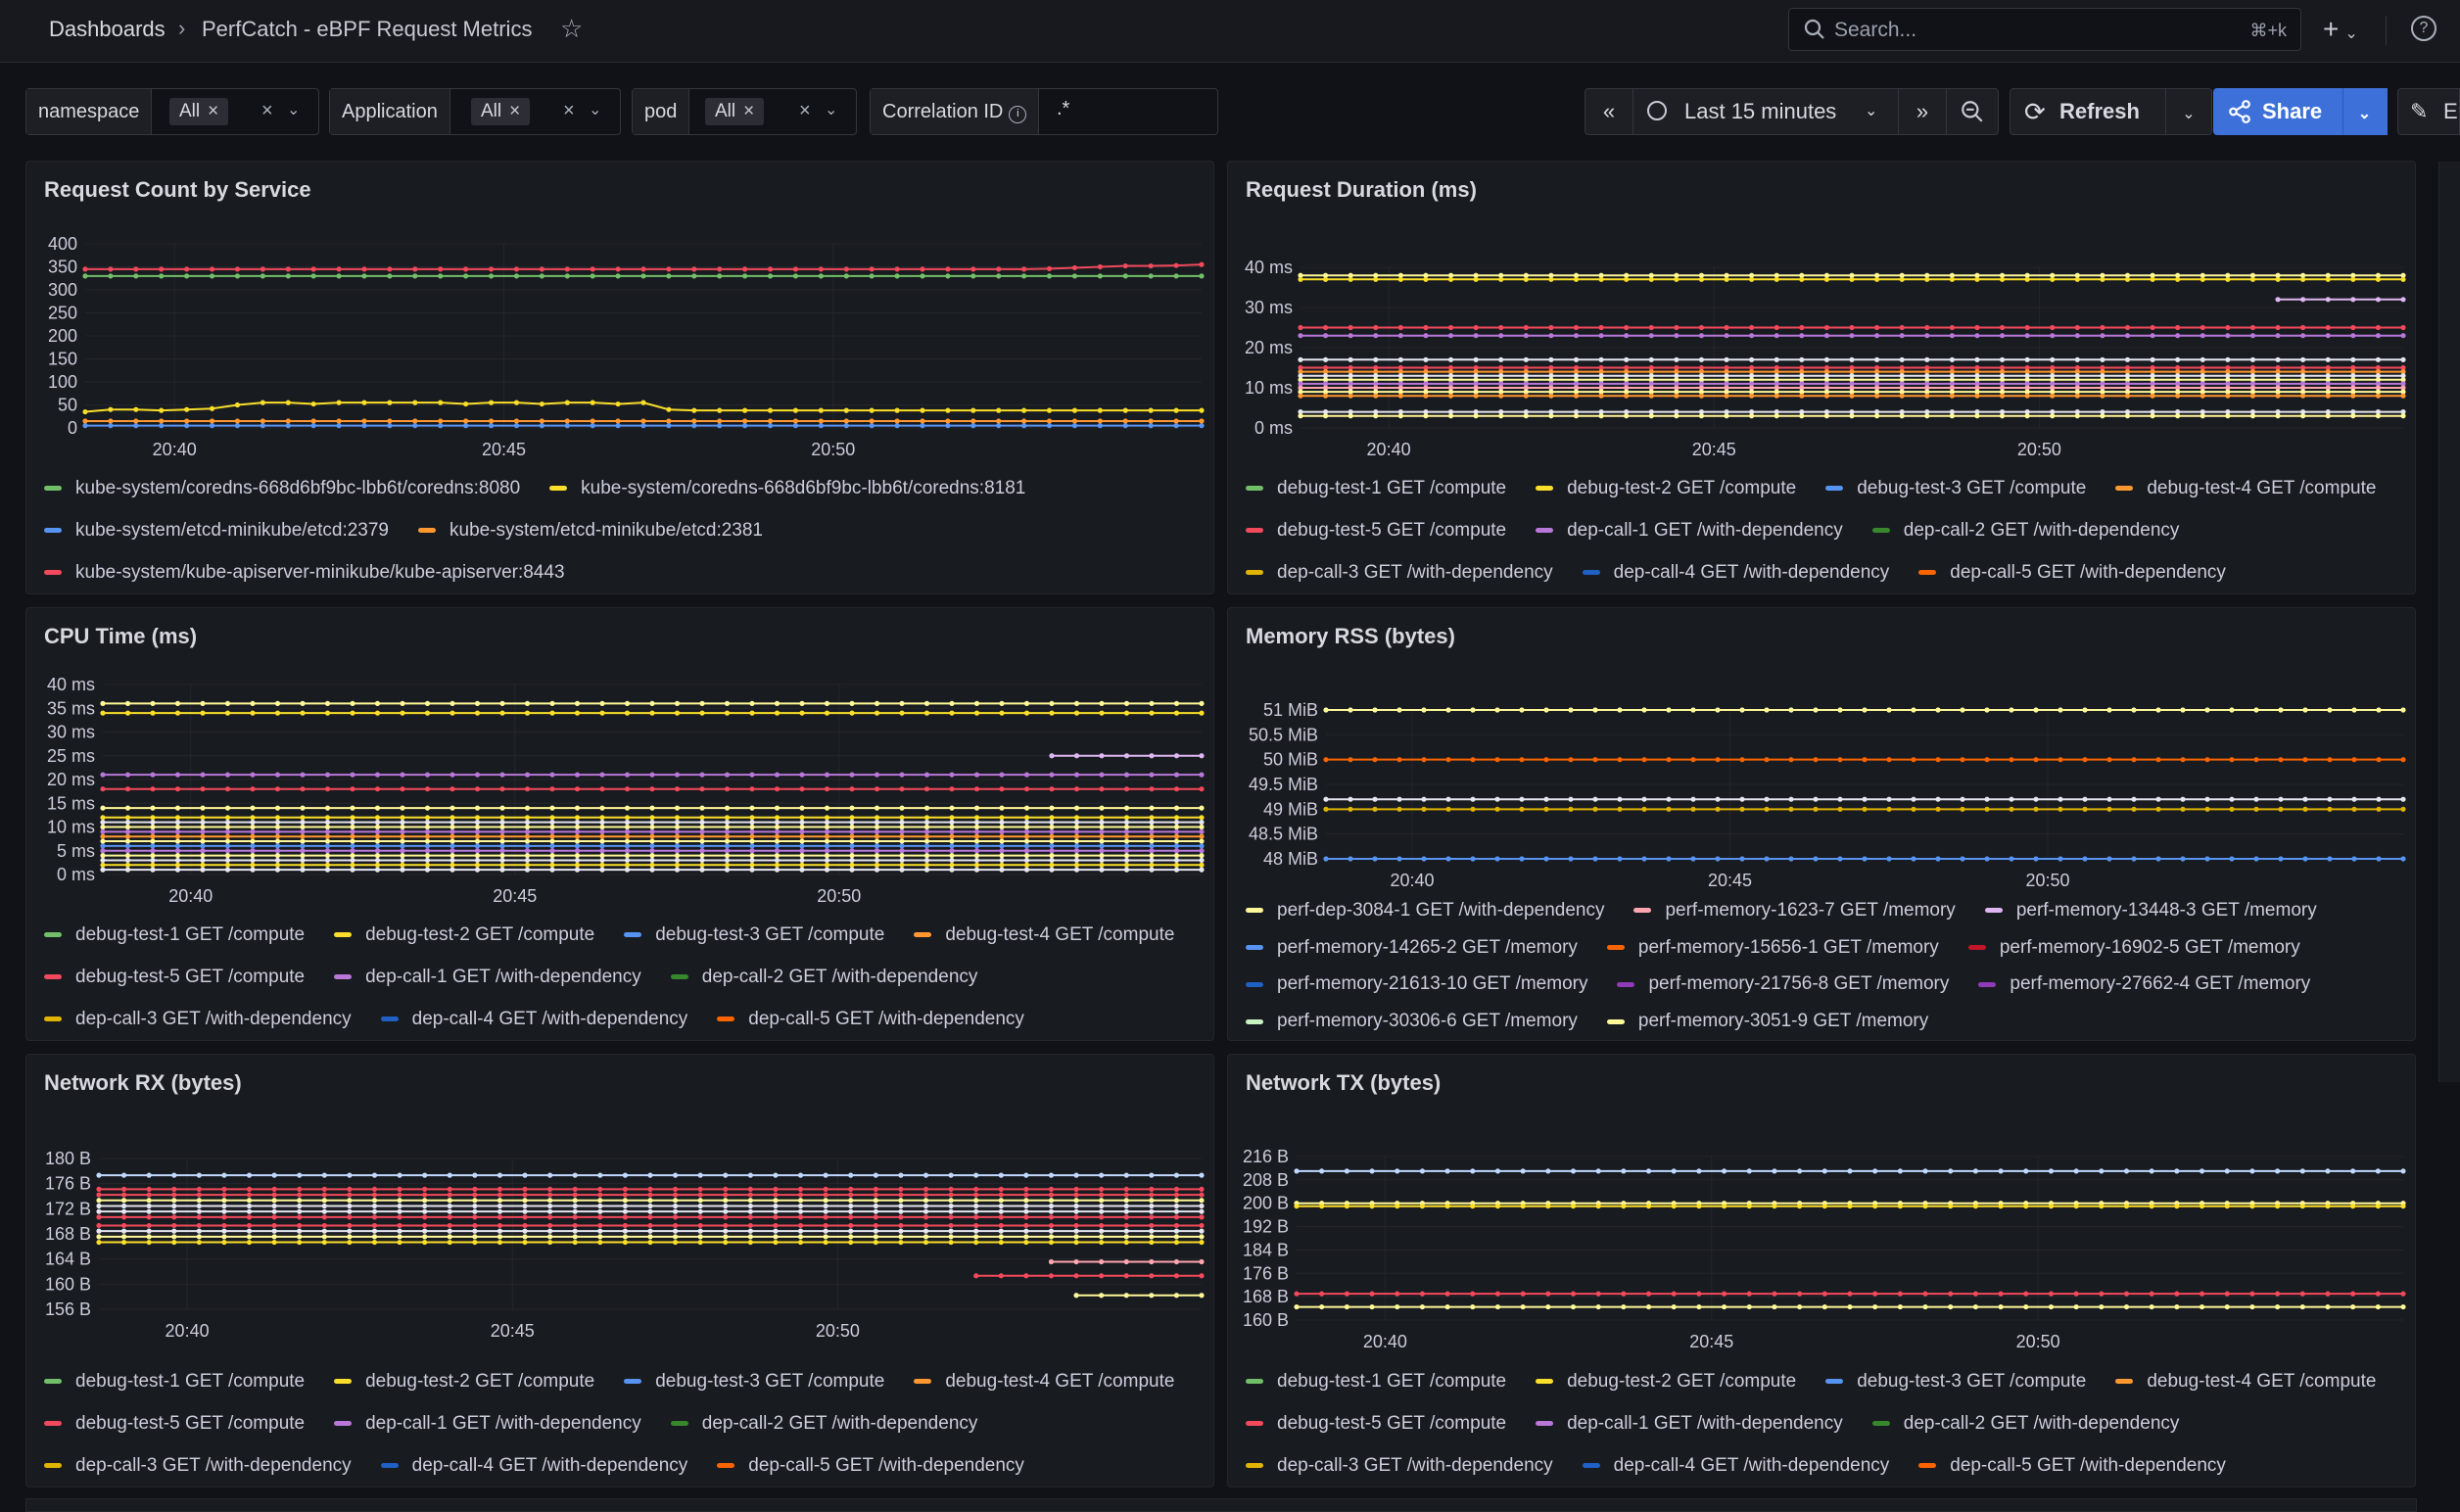  What do you see at coordinates (2340, 29) in the screenshot?
I see `new-menu-button: + ⌄` at bounding box center [2340, 29].